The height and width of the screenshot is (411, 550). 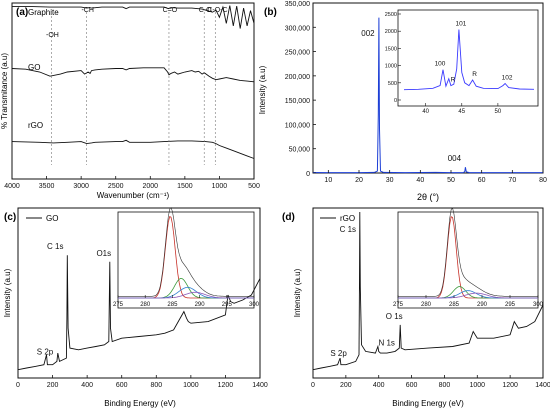 I want to click on panel-b-xlabel: 2θ (°), so click(x=428, y=197).